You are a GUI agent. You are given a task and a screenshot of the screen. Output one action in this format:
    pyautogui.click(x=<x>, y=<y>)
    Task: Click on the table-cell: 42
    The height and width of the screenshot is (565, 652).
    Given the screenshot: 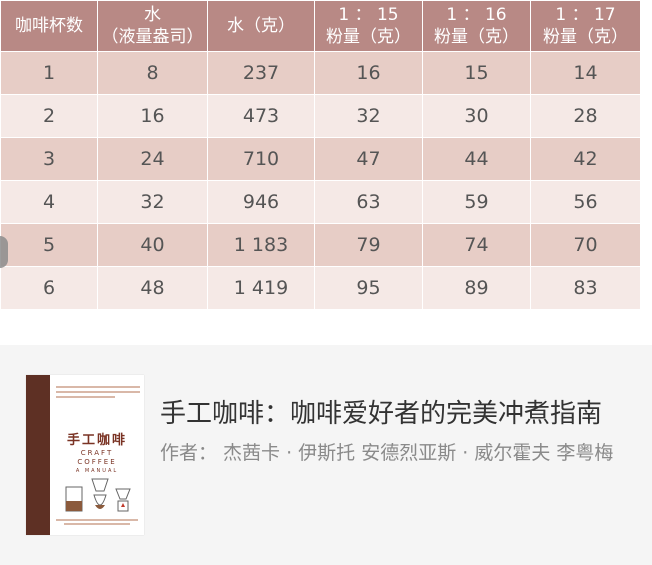 What is the action you would take?
    pyautogui.click(x=585, y=159)
    